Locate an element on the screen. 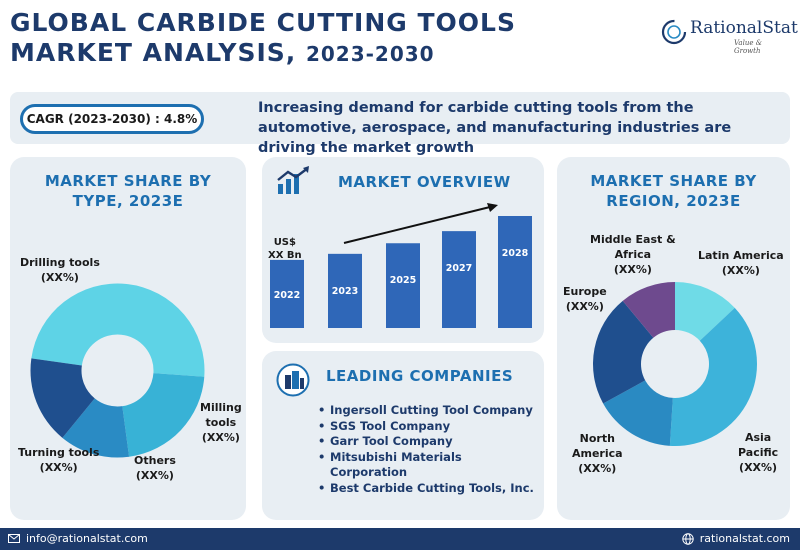  donut-slice-others is located at coordinates (96, 428).